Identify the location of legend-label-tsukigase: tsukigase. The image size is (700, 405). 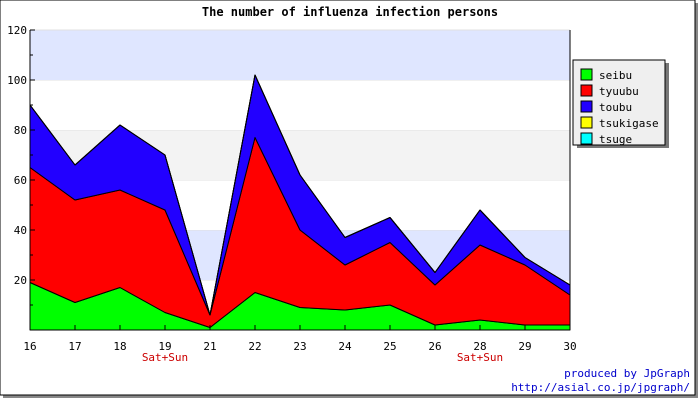
(629, 123).